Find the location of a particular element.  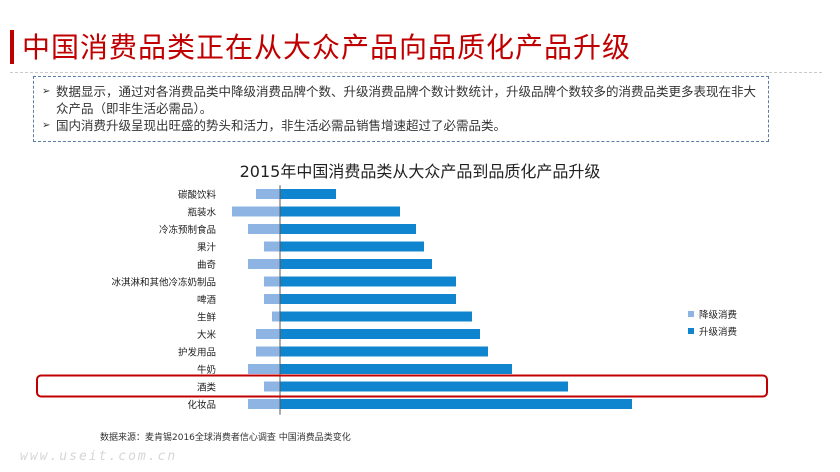

category-label: 牛奶 is located at coordinates (206, 370).